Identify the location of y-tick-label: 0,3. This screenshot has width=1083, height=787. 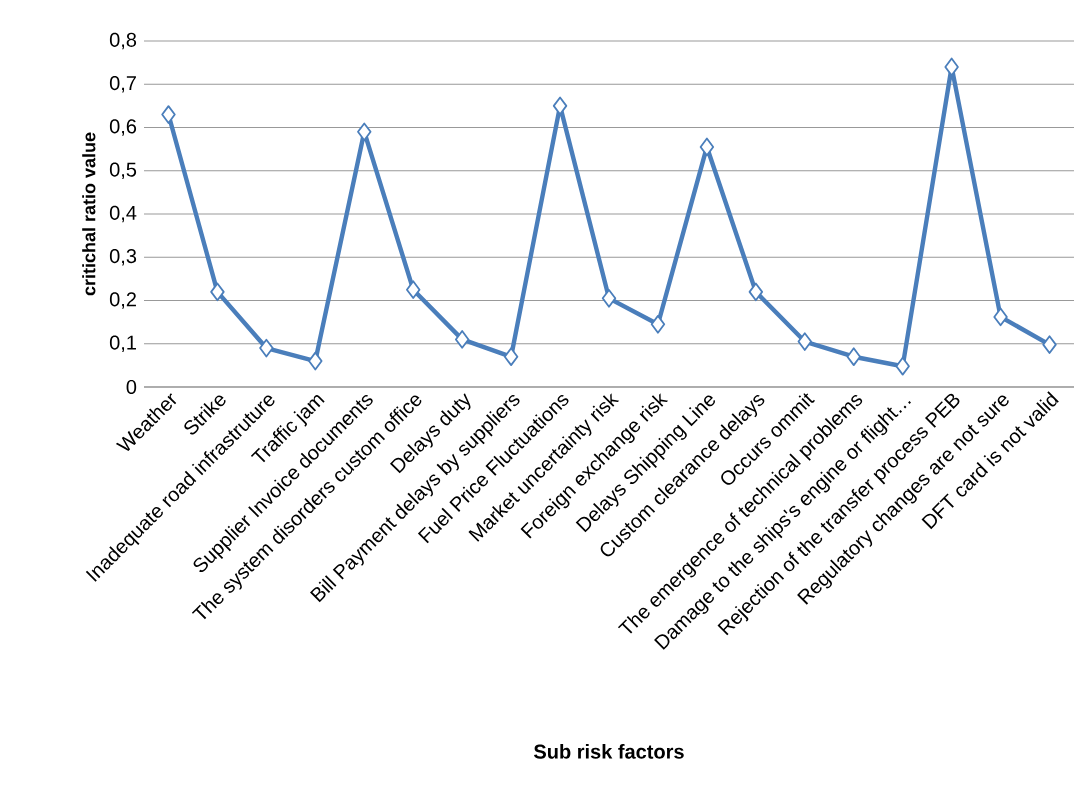
(123, 257).